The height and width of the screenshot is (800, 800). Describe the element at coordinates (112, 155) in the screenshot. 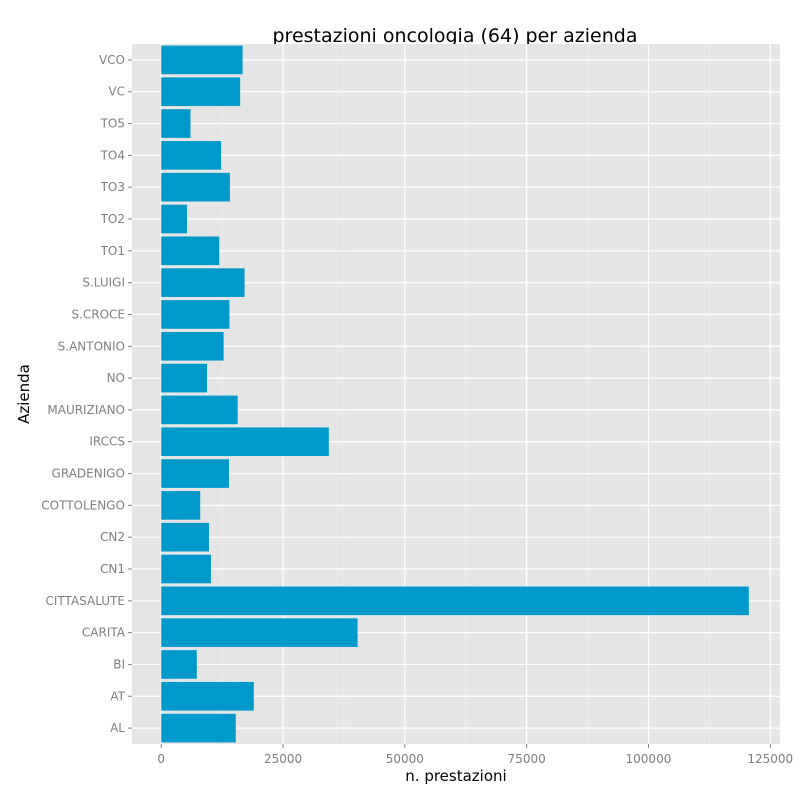

I see `y-tick-label: TO4` at that location.